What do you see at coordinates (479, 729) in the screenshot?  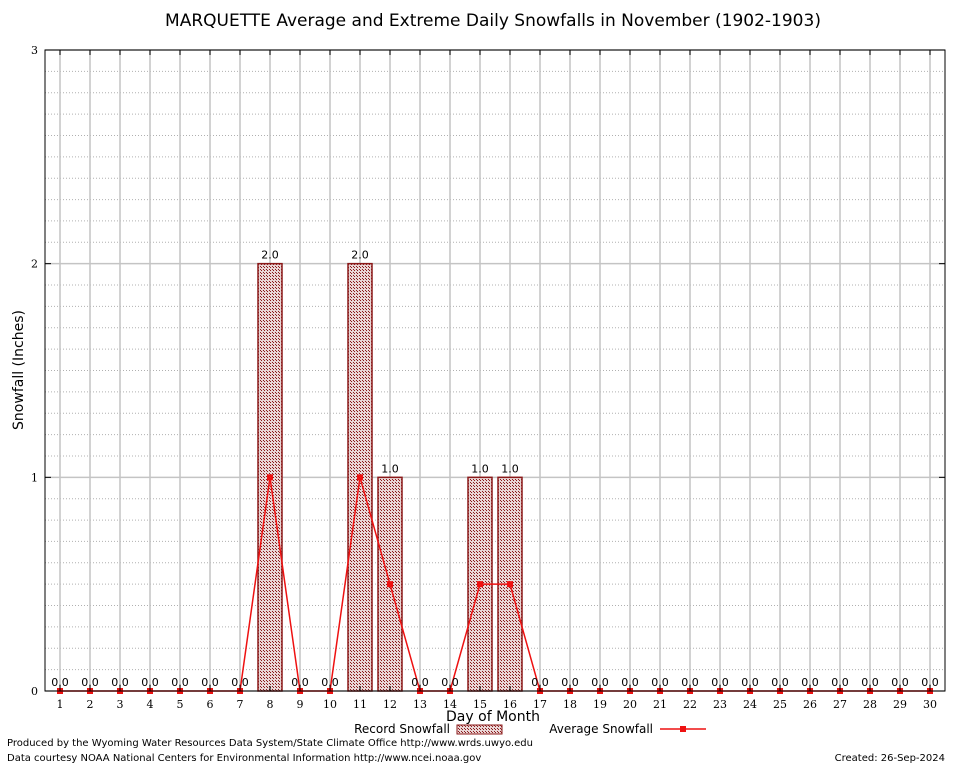 I see `legend-record-swatch` at bounding box center [479, 729].